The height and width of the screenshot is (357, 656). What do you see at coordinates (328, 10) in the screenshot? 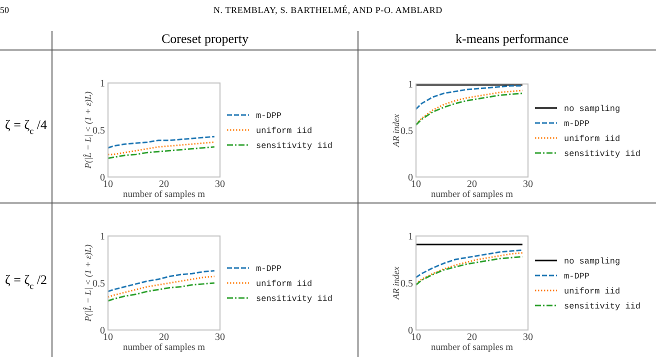
I see `text: N. TREMBLAY, S. BARTHELMÉ, AND P-O. AMBLARD` at bounding box center [328, 10].